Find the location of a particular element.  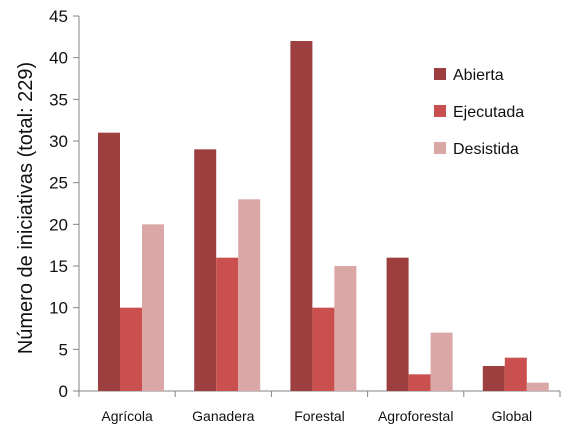

y-axis-title-group: Número de iniciativas (total: 229) is located at coordinates (26, 208).